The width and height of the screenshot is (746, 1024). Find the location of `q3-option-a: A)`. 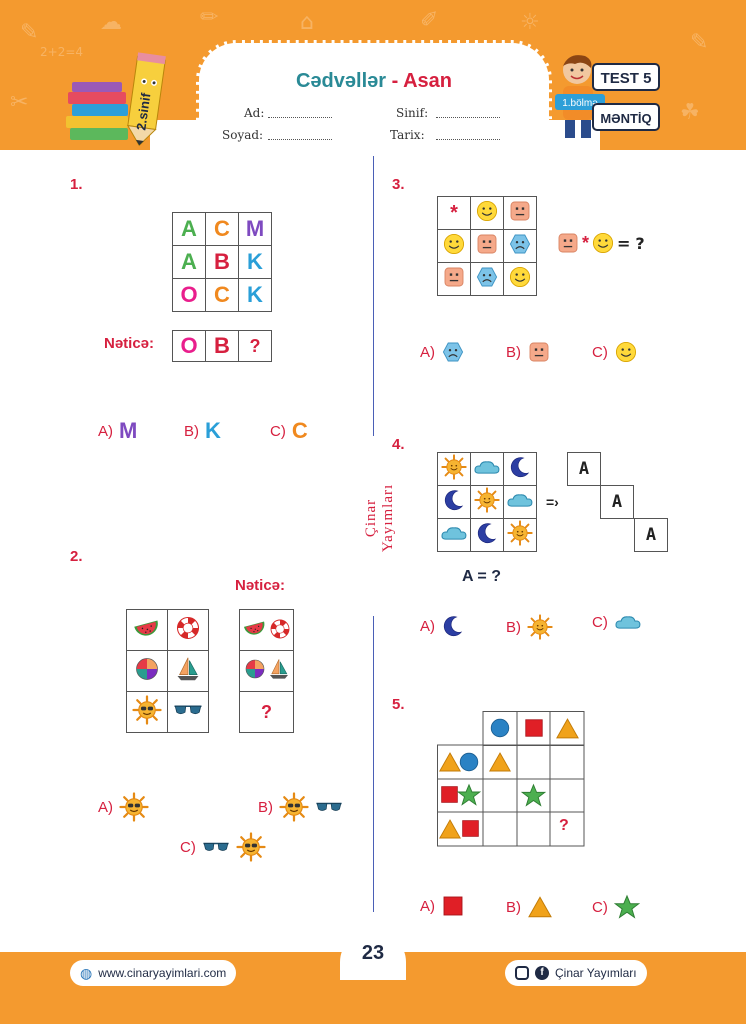

q3-option-a: A) is located at coordinates (442, 352).